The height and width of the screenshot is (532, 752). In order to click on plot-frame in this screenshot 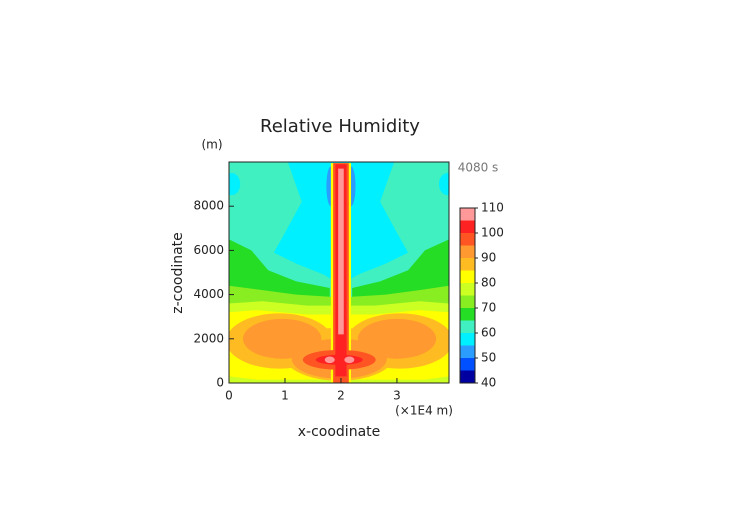, I will do `click(339, 272)`.